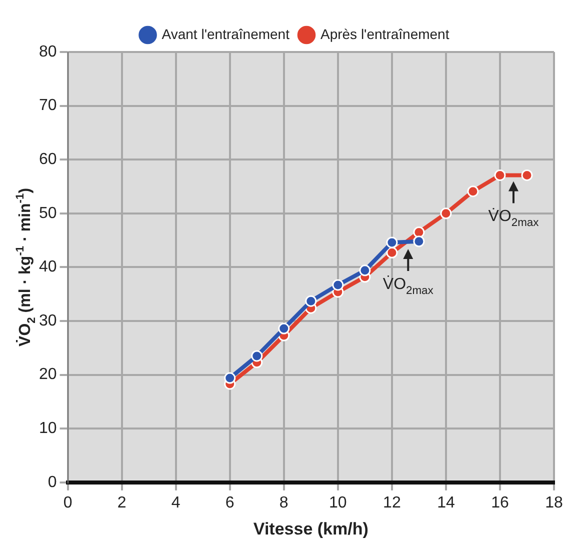 The height and width of the screenshot is (556, 580). Describe the element at coordinates (48, 51) in the screenshot. I see `y-tick-label: 80` at that location.